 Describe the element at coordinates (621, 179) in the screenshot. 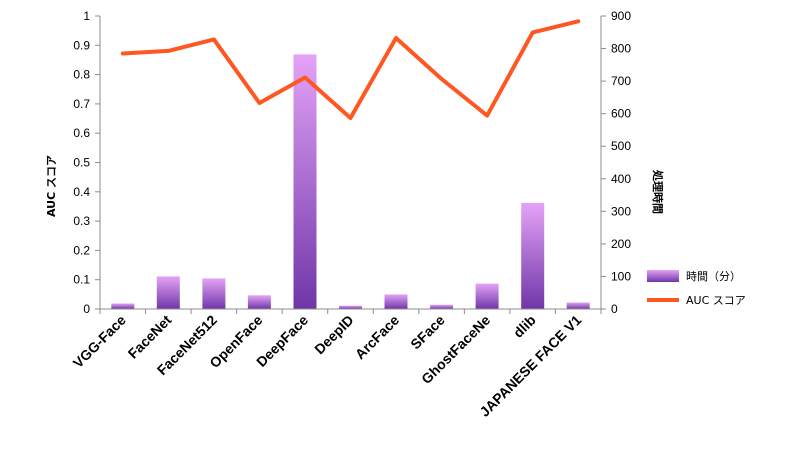

I see `right-tick-label: 400` at that location.